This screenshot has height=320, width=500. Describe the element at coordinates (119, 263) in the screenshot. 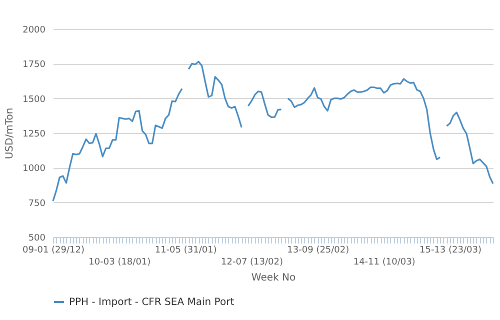

I see `x-tick-label: 10-03 (18/01)` at that location.